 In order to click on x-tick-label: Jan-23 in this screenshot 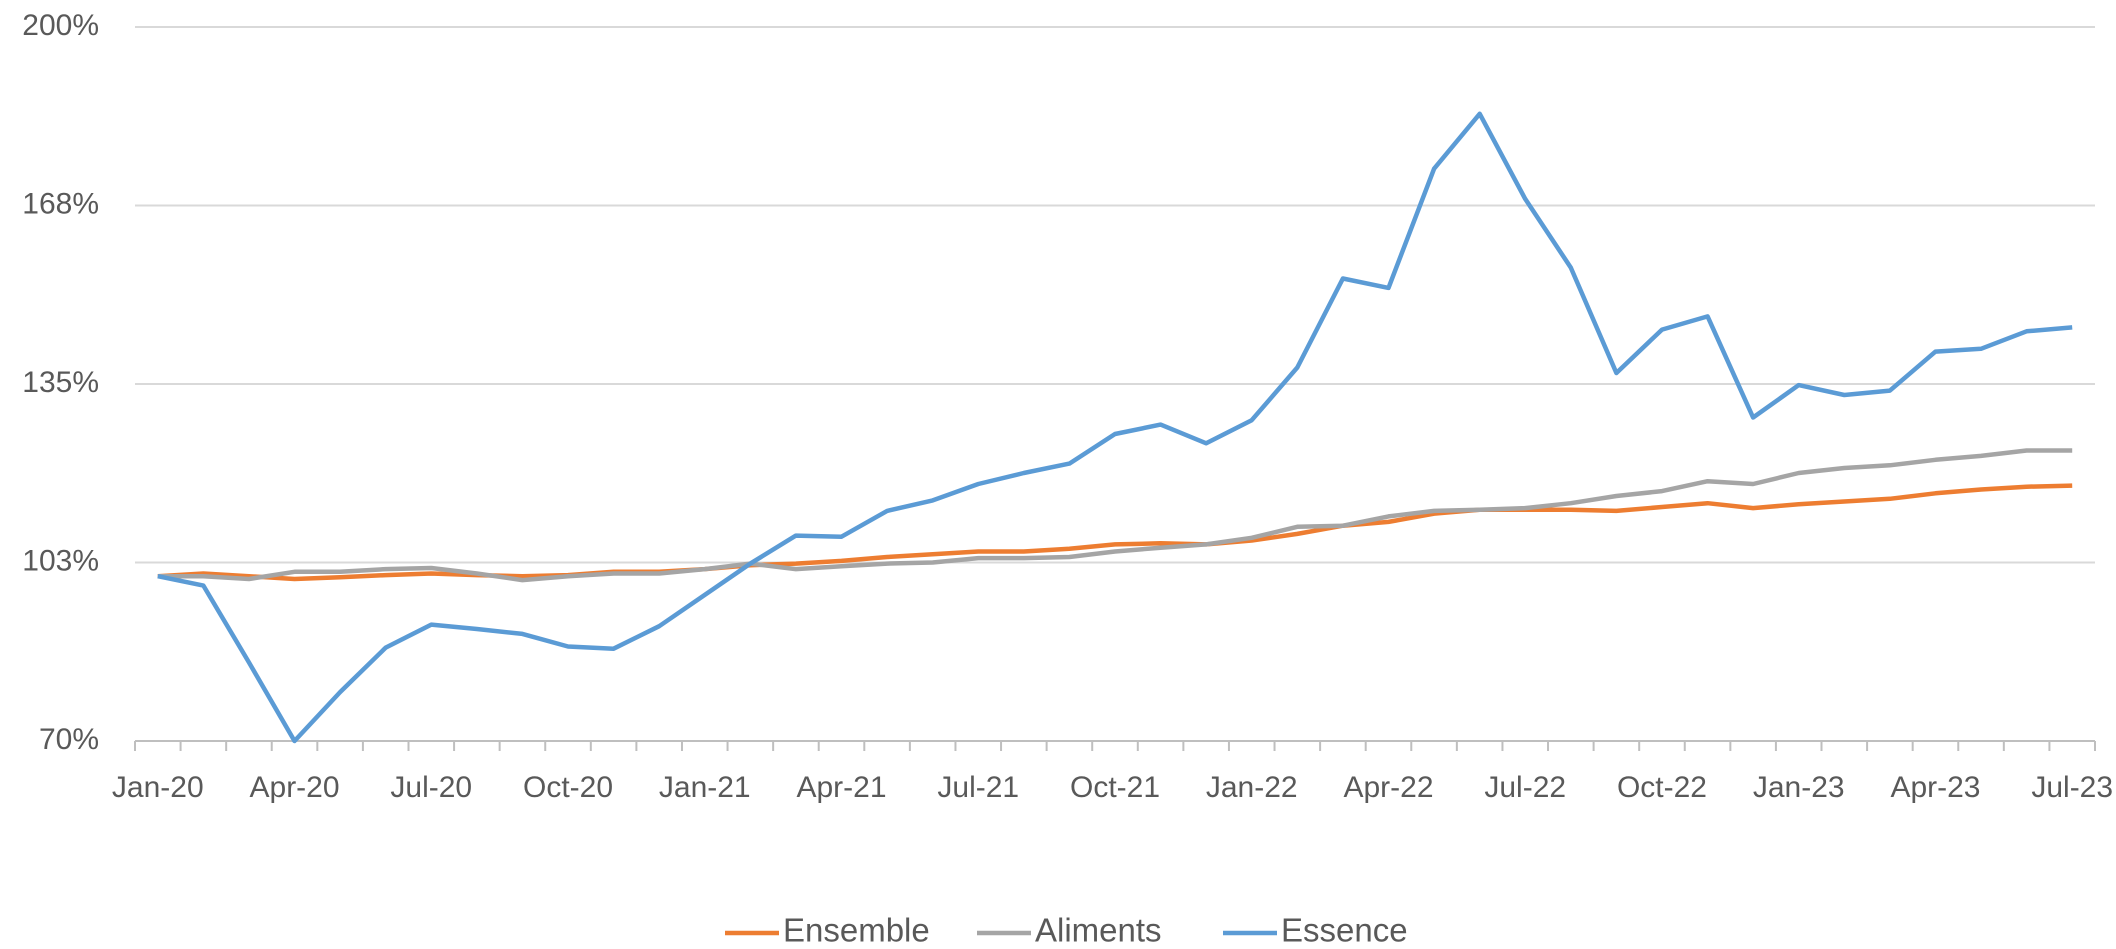, I will do `click(1799, 787)`.